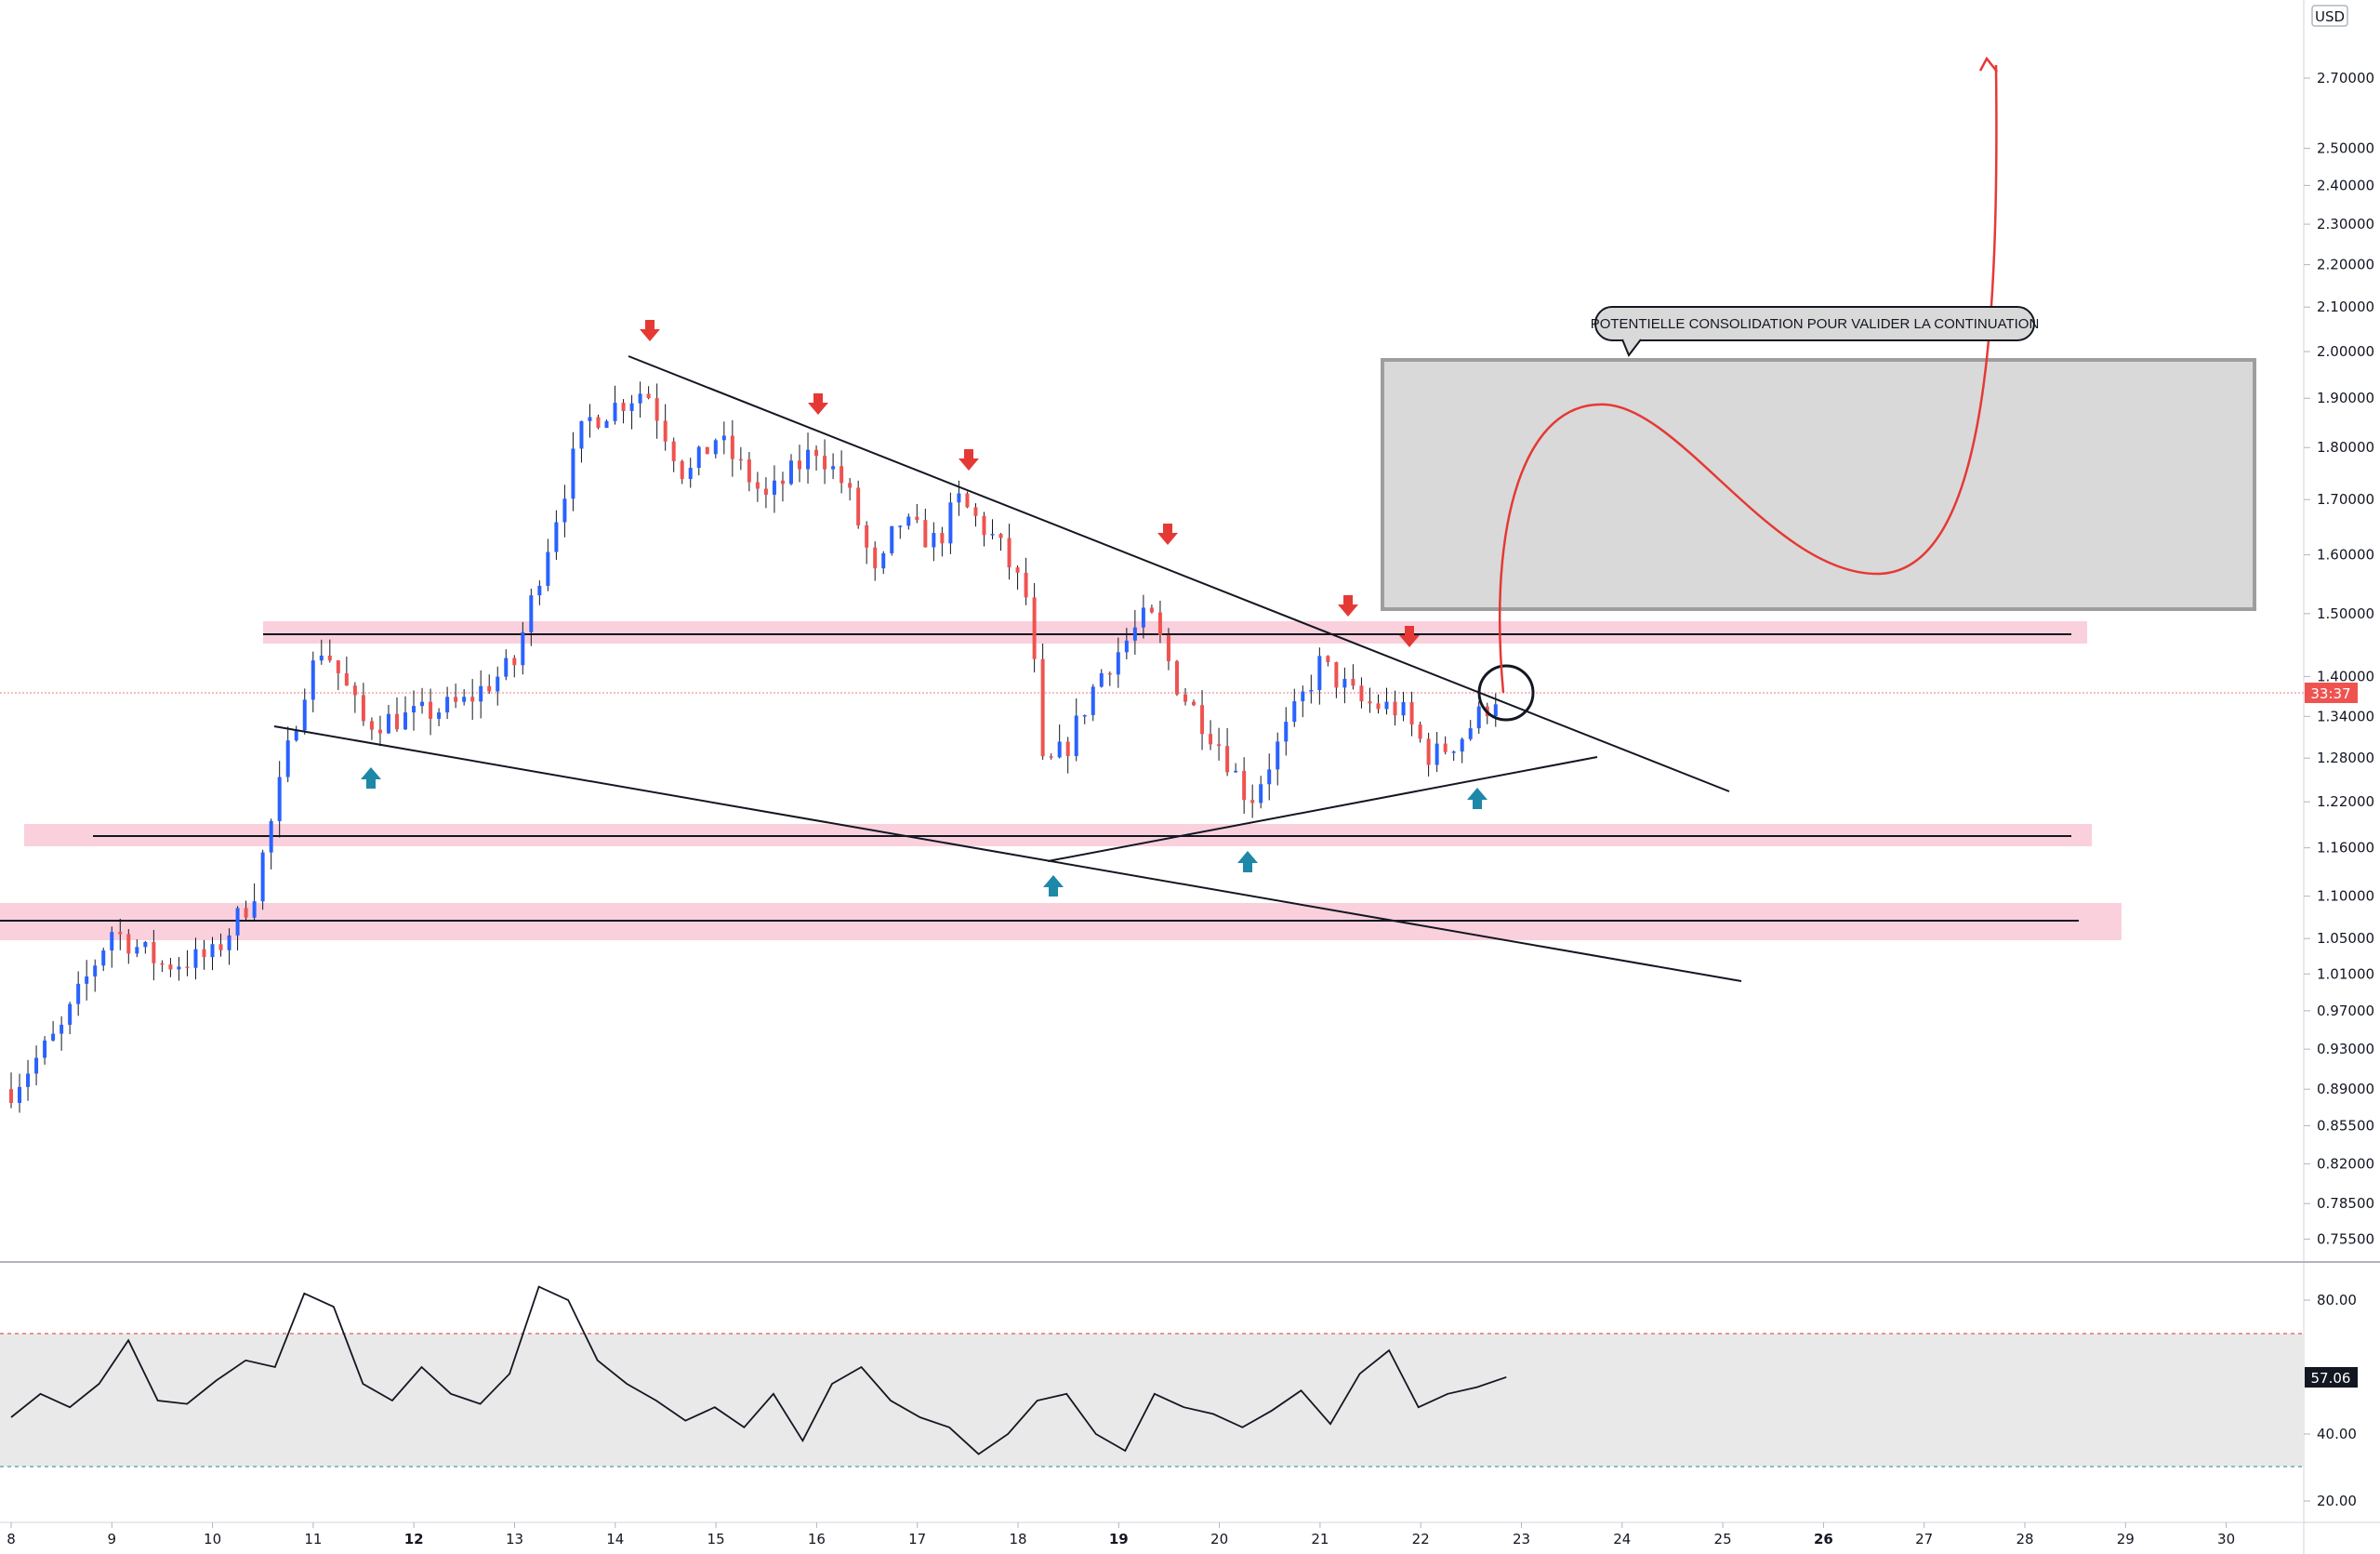 This screenshot has height=1554, width=2380. I want to click on rsi-tick-label: 80.00, so click(2337, 1300).